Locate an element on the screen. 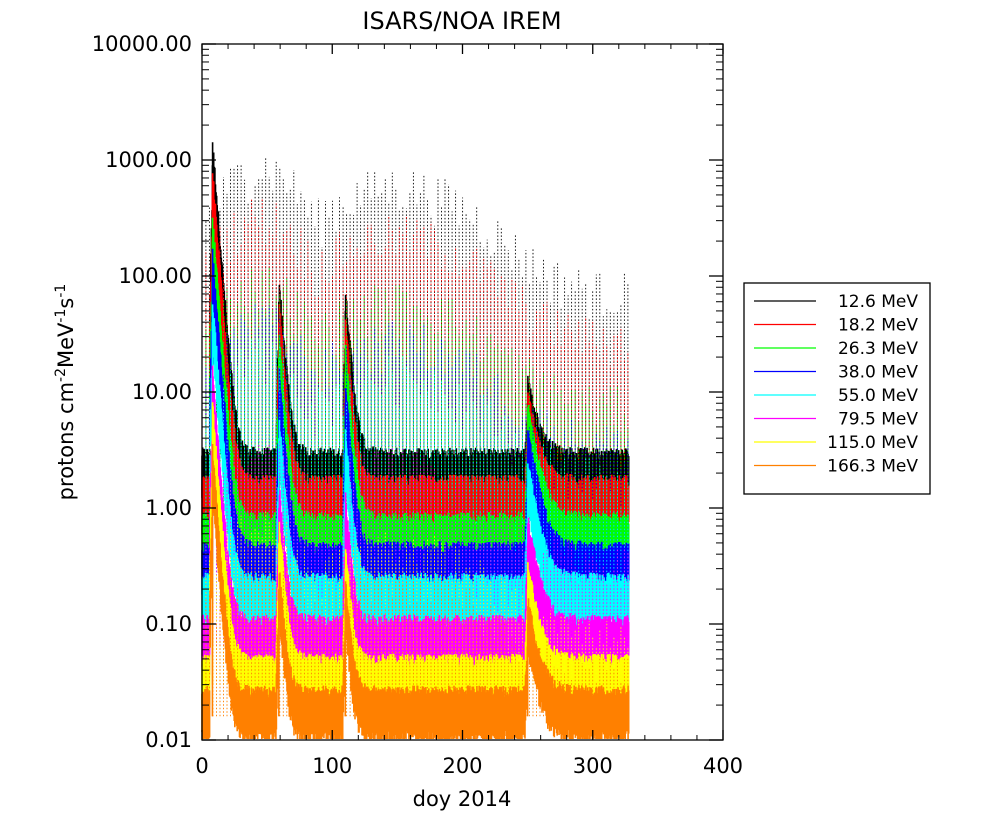  x-tick-label: 0 is located at coordinates (201, 766).